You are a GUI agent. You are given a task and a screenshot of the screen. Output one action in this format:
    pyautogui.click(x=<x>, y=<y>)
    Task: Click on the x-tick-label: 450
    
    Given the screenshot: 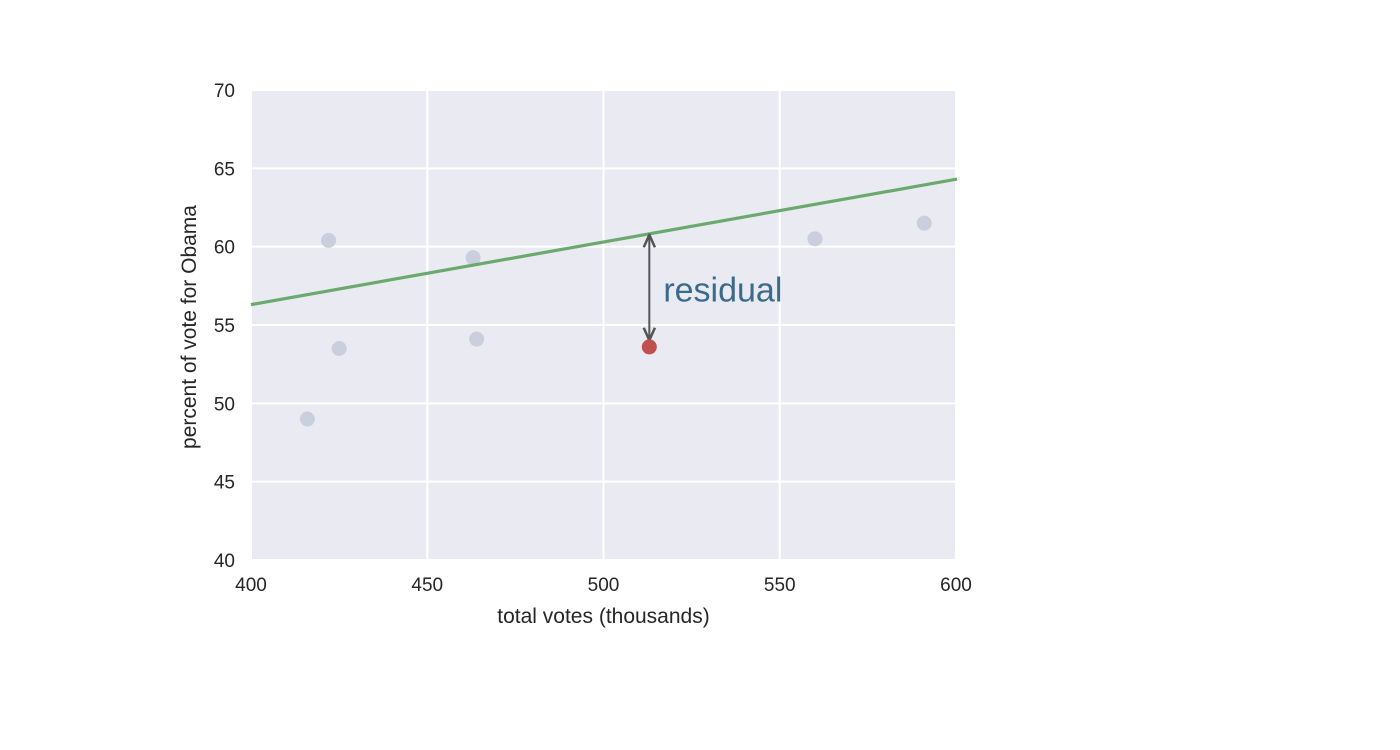 What is the action you would take?
    pyautogui.click(x=427, y=585)
    